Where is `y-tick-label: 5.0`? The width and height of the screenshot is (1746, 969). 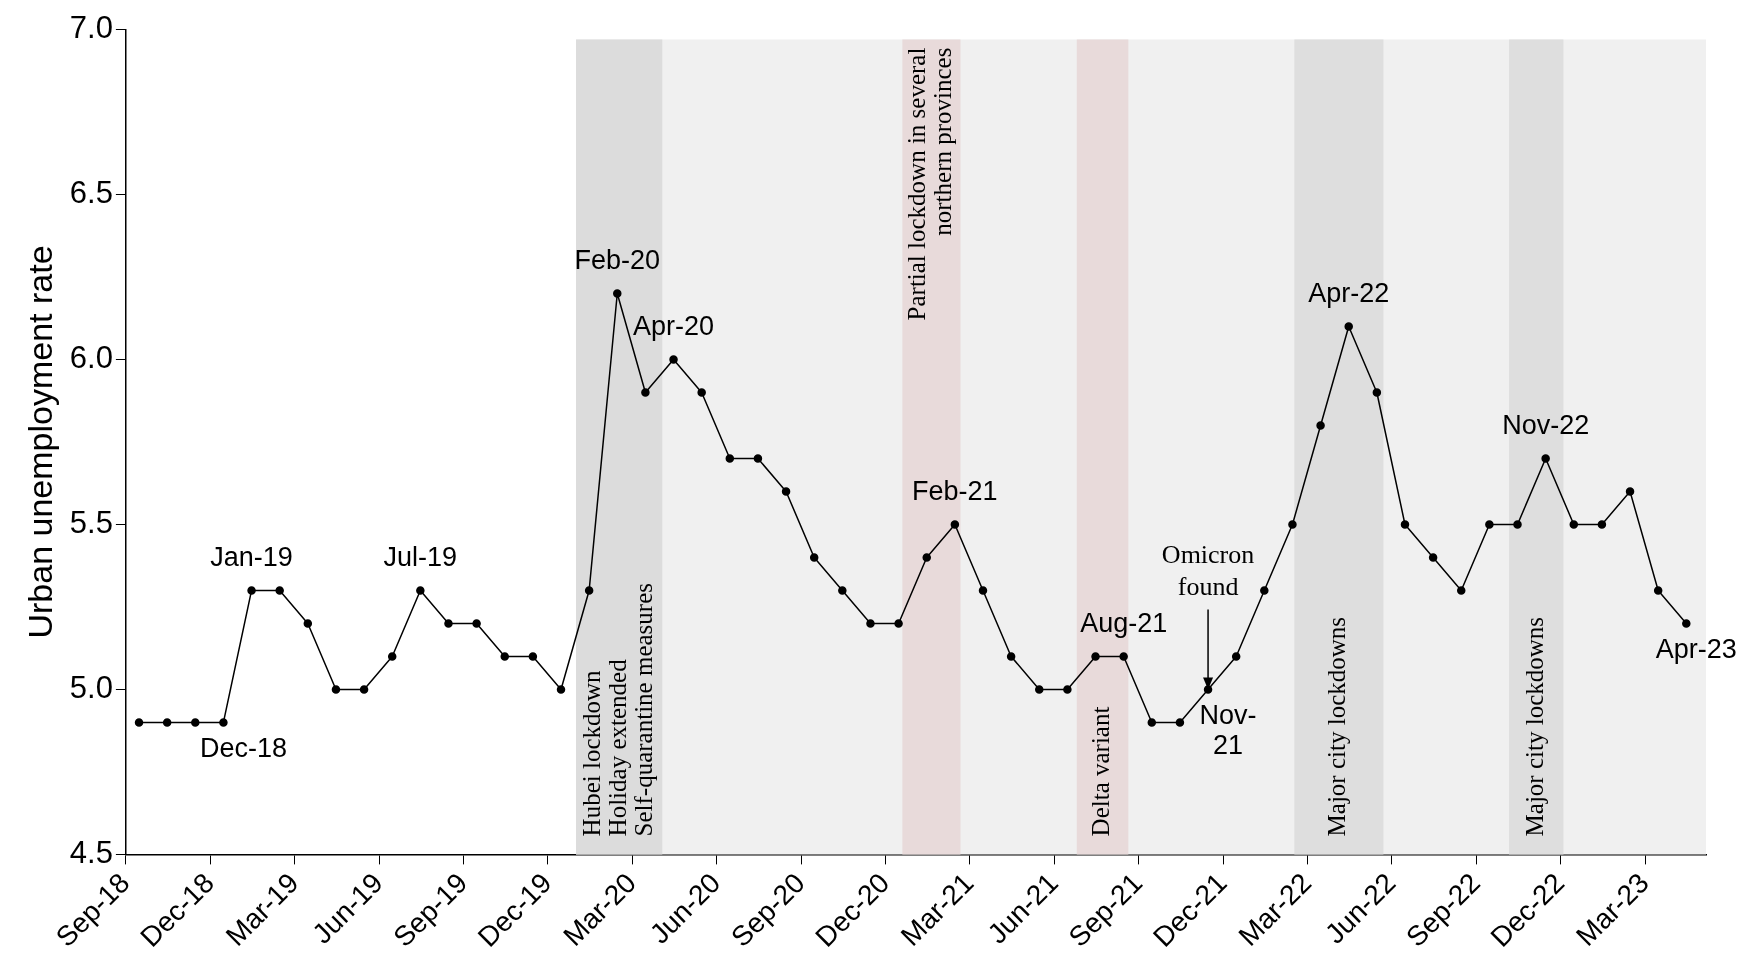
y-tick-label: 5.0 is located at coordinates (91, 687).